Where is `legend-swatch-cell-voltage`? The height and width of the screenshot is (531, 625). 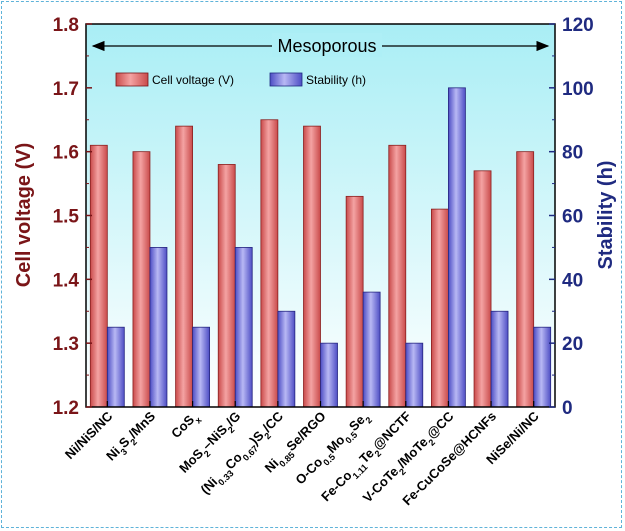 legend-swatch-cell-voltage is located at coordinates (132, 79).